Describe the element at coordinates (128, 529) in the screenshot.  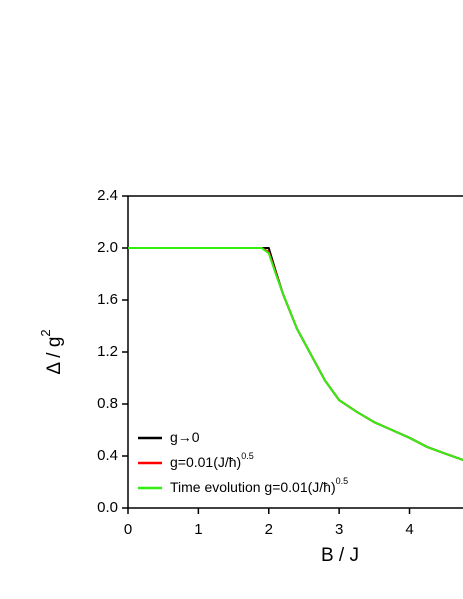
I see `x-tick-label: 0` at that location.